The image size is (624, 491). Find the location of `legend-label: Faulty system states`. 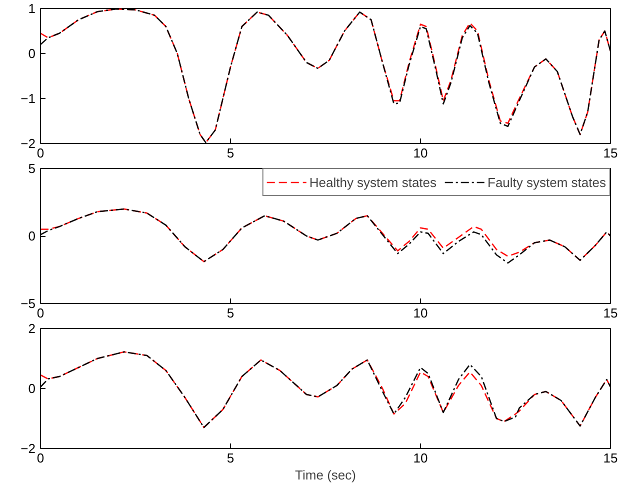

legend-label: Faulty system states is located at coordinates (547, 182).